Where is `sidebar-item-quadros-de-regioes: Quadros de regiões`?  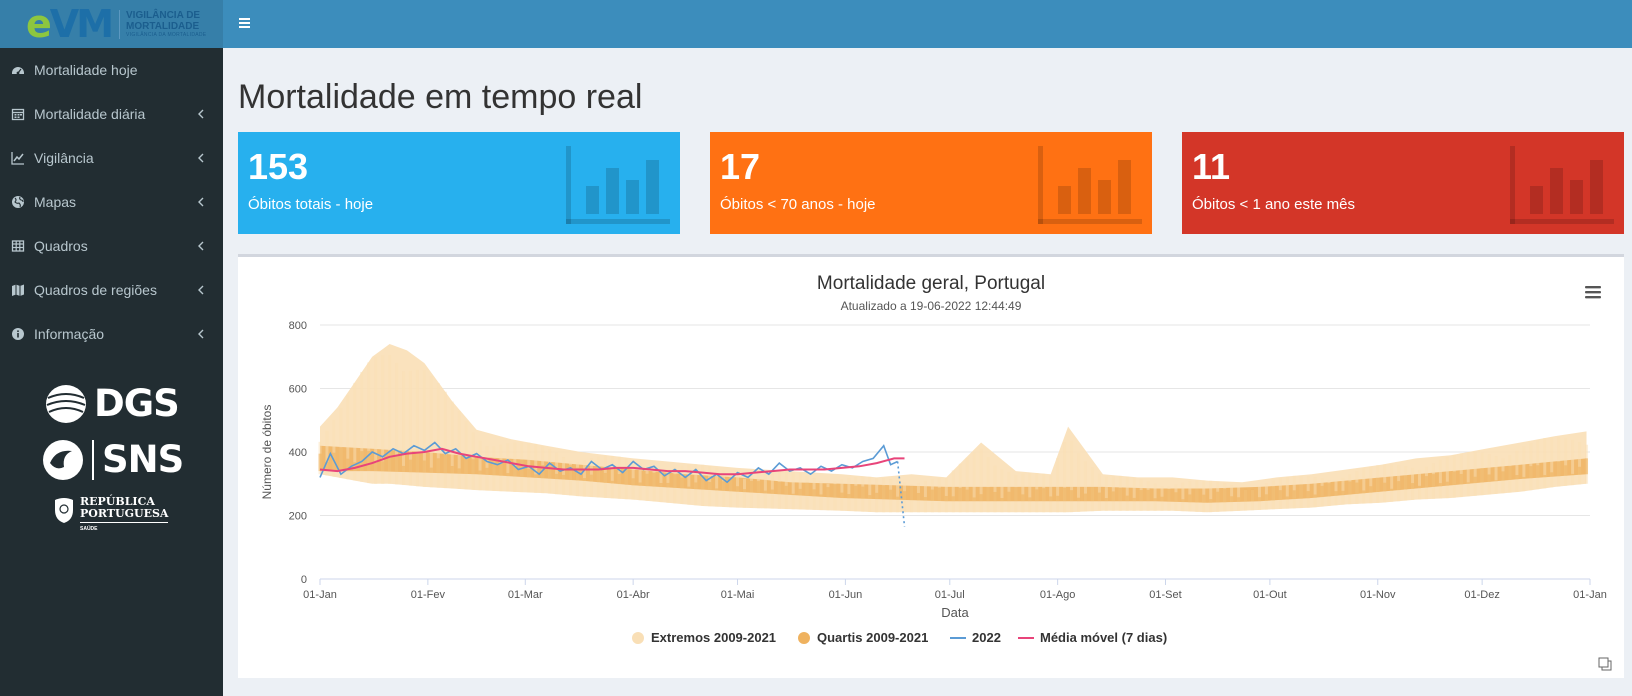 sidebar-item-quadros-de-regioes: Quadros de regiões is located at coordinates (111, 290).